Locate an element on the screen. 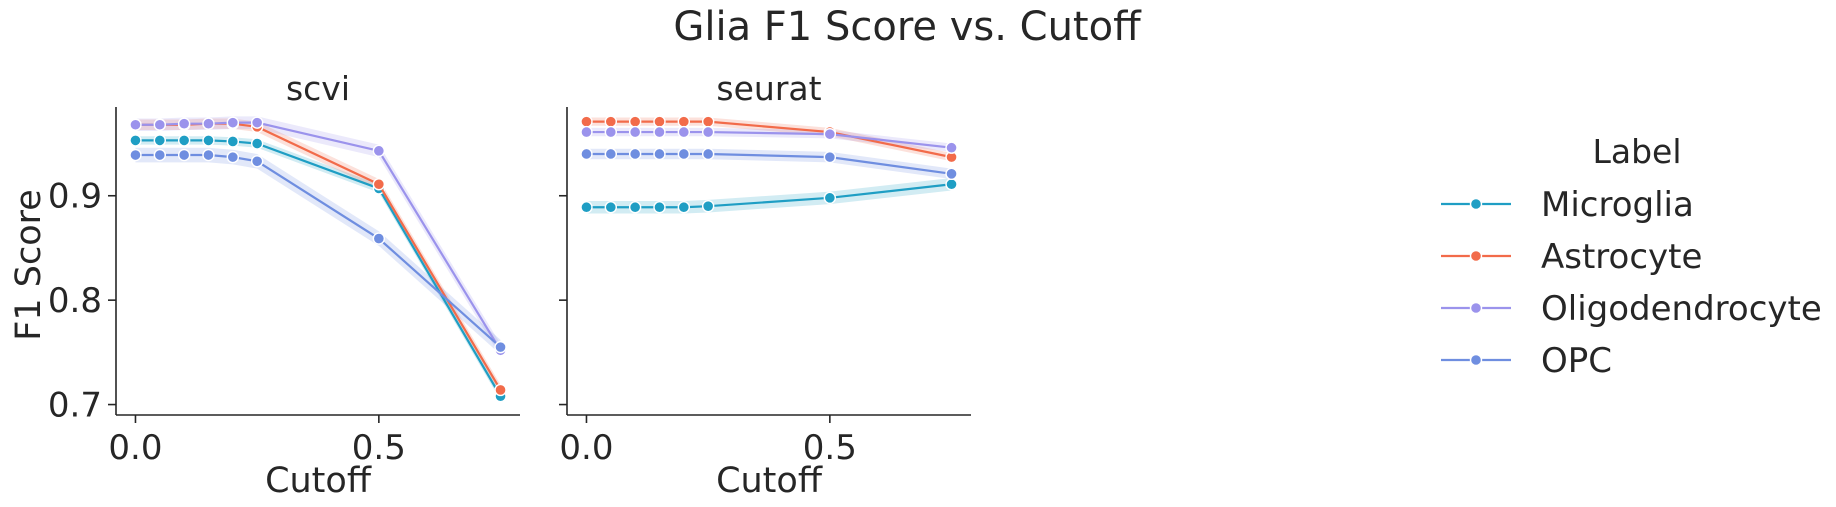  panel-title: scvi is located at coordinates (318, 88).